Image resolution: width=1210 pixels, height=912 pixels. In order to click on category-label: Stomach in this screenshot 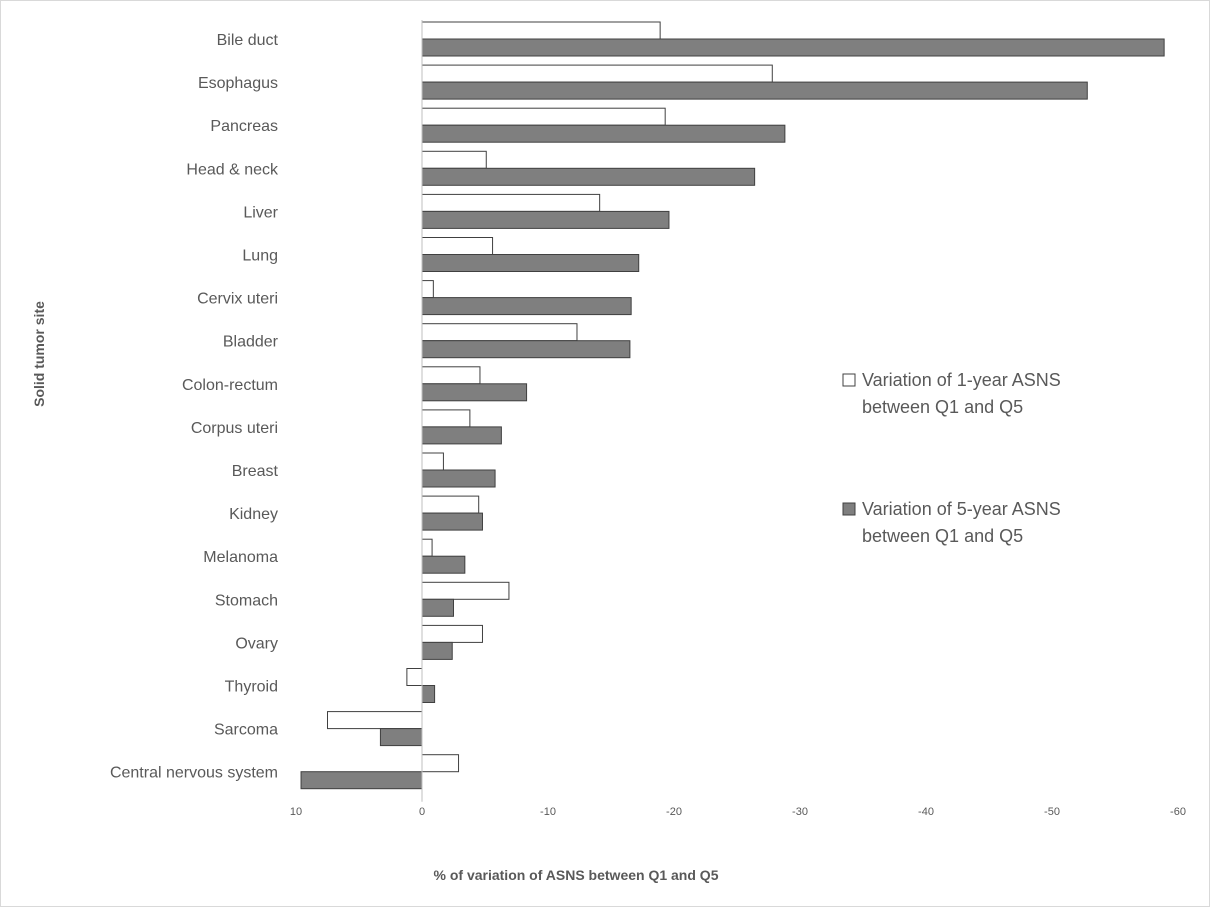, I will do `click(246, 600)`.